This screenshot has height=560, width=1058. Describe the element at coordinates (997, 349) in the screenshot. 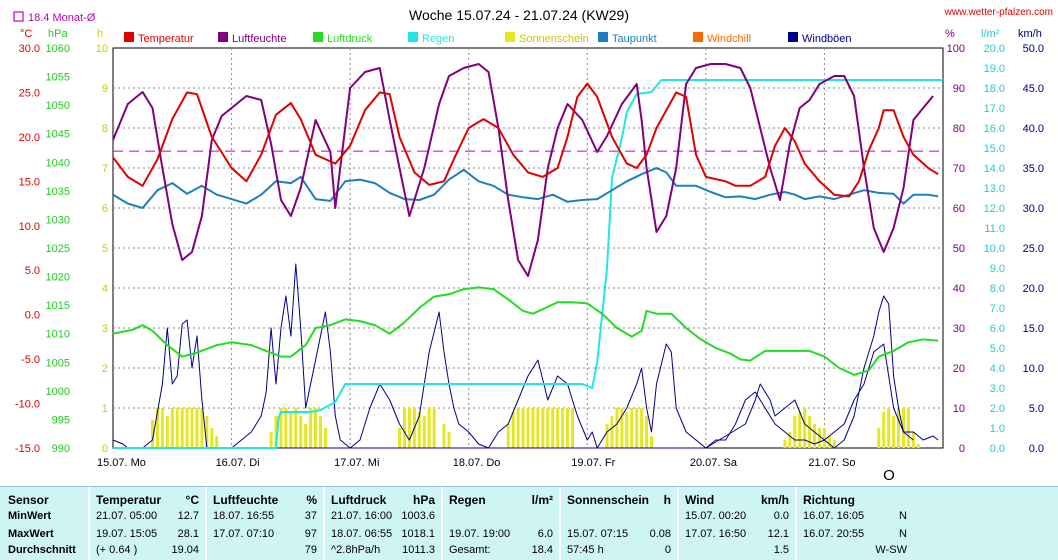

I see `rain-tick-label: 5.0` at that location.